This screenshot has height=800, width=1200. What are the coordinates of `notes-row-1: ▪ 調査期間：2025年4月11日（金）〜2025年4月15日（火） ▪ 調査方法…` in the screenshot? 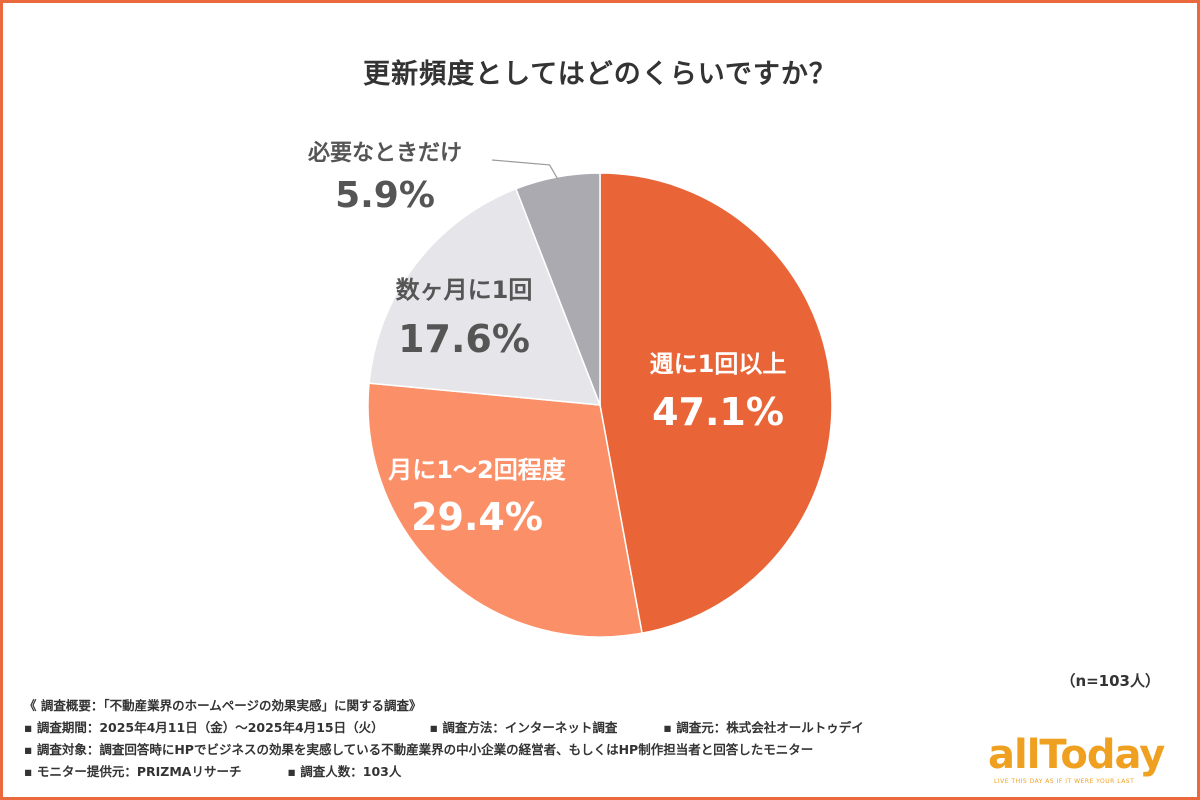 It's located at (499, 728).